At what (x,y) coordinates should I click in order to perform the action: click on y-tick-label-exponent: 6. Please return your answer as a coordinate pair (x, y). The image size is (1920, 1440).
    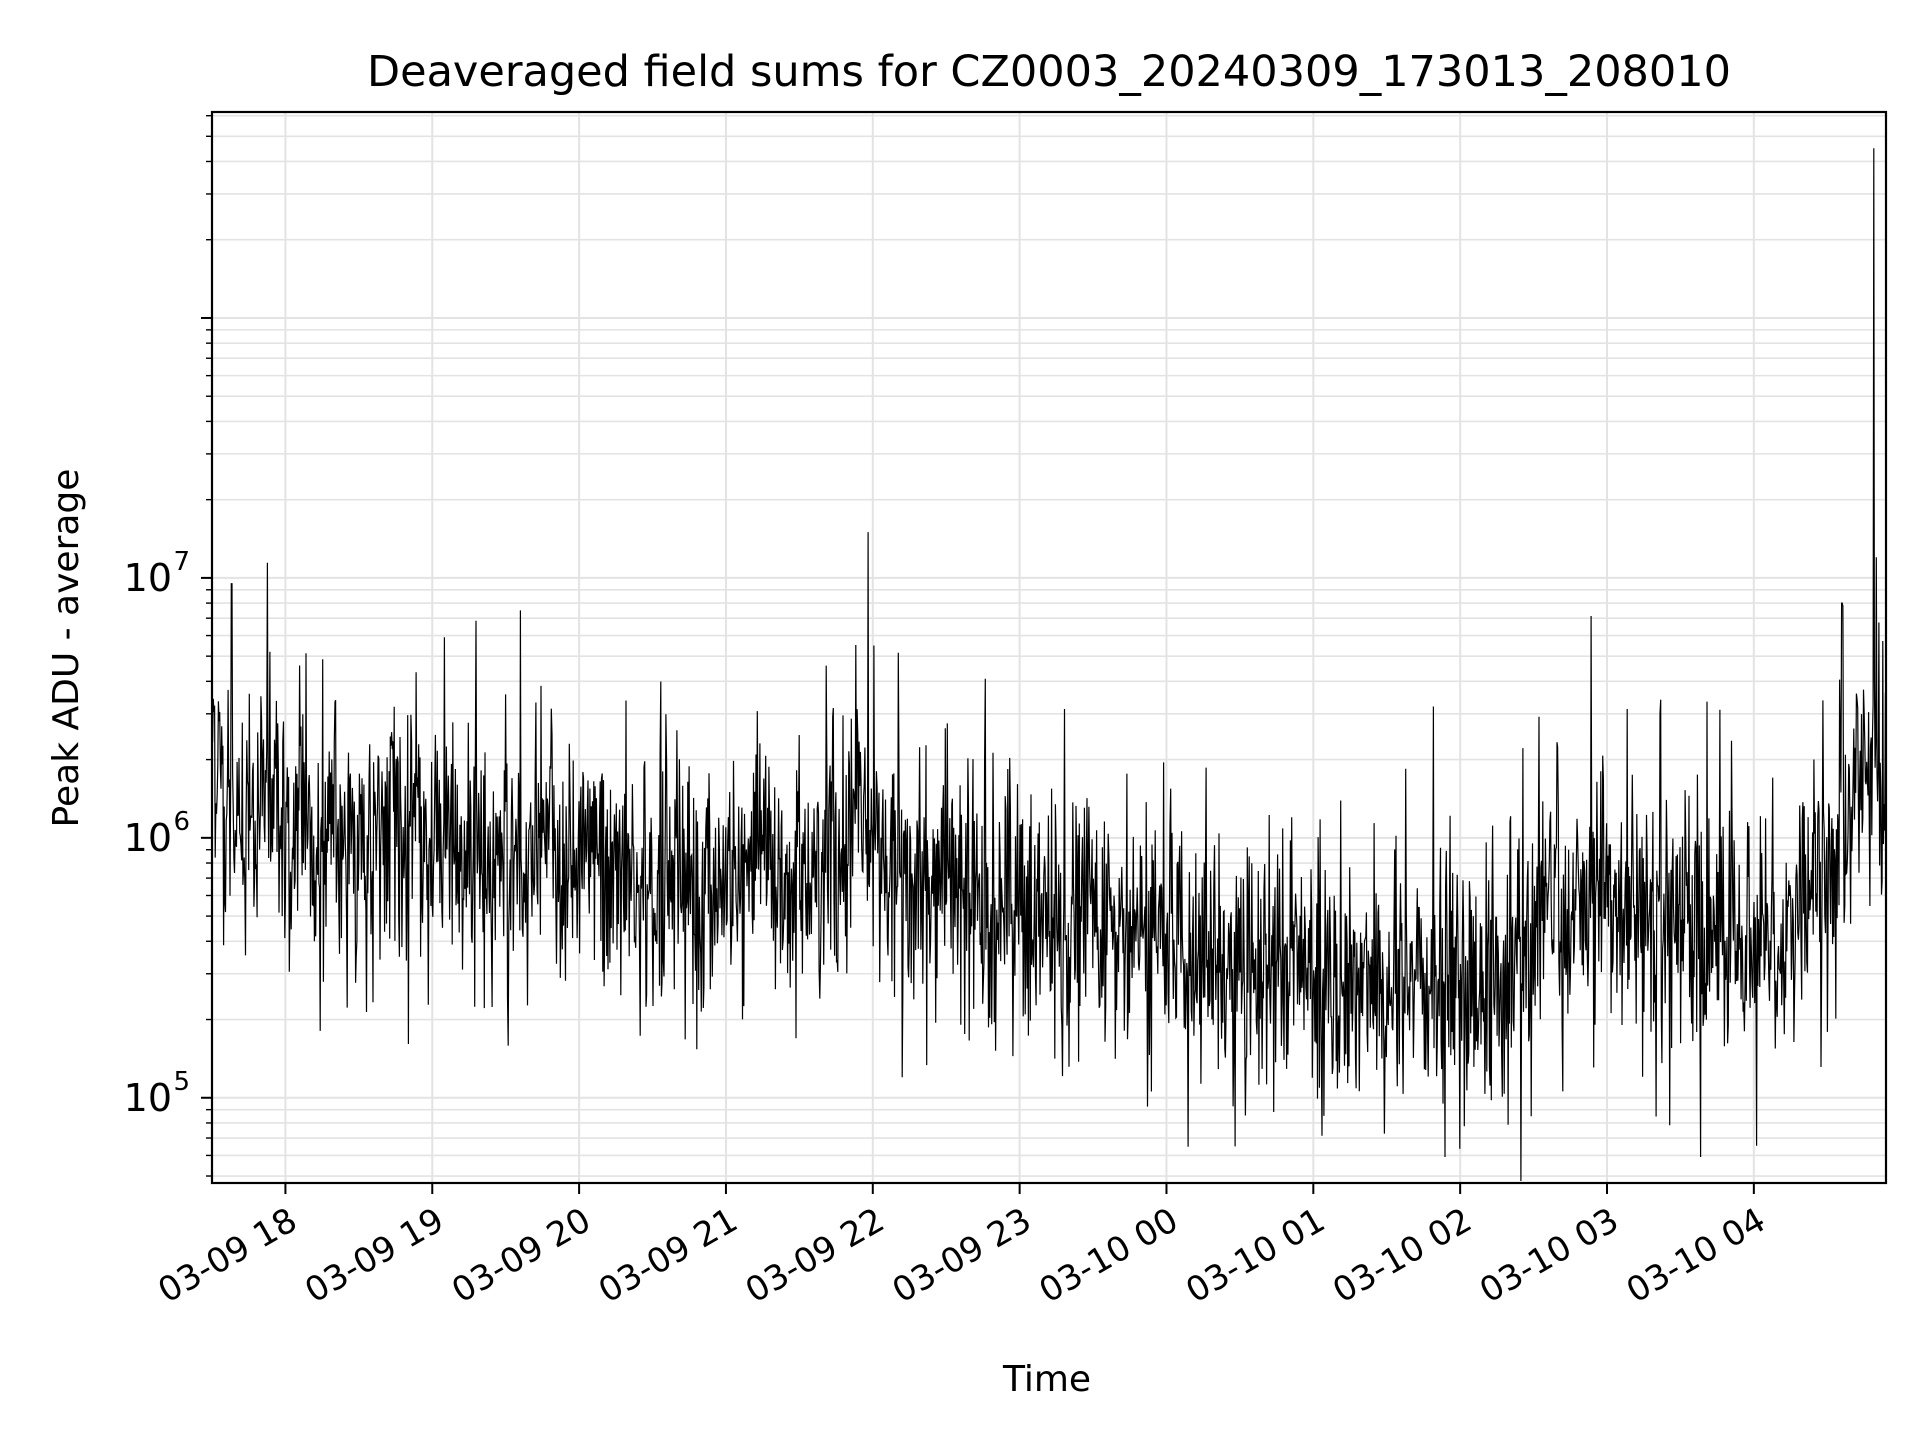
    Looking at the image, I should click on (181, 822).